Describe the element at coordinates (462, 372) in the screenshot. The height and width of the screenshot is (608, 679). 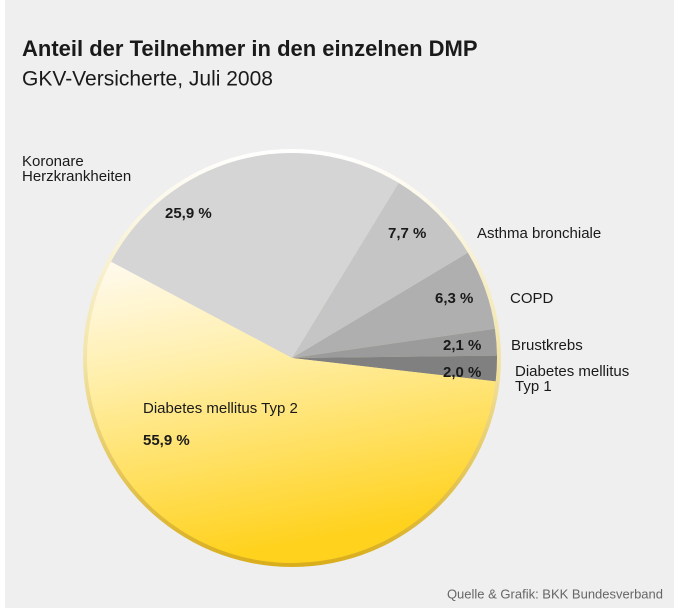
I see `value-label: 2,0 %` at that location.